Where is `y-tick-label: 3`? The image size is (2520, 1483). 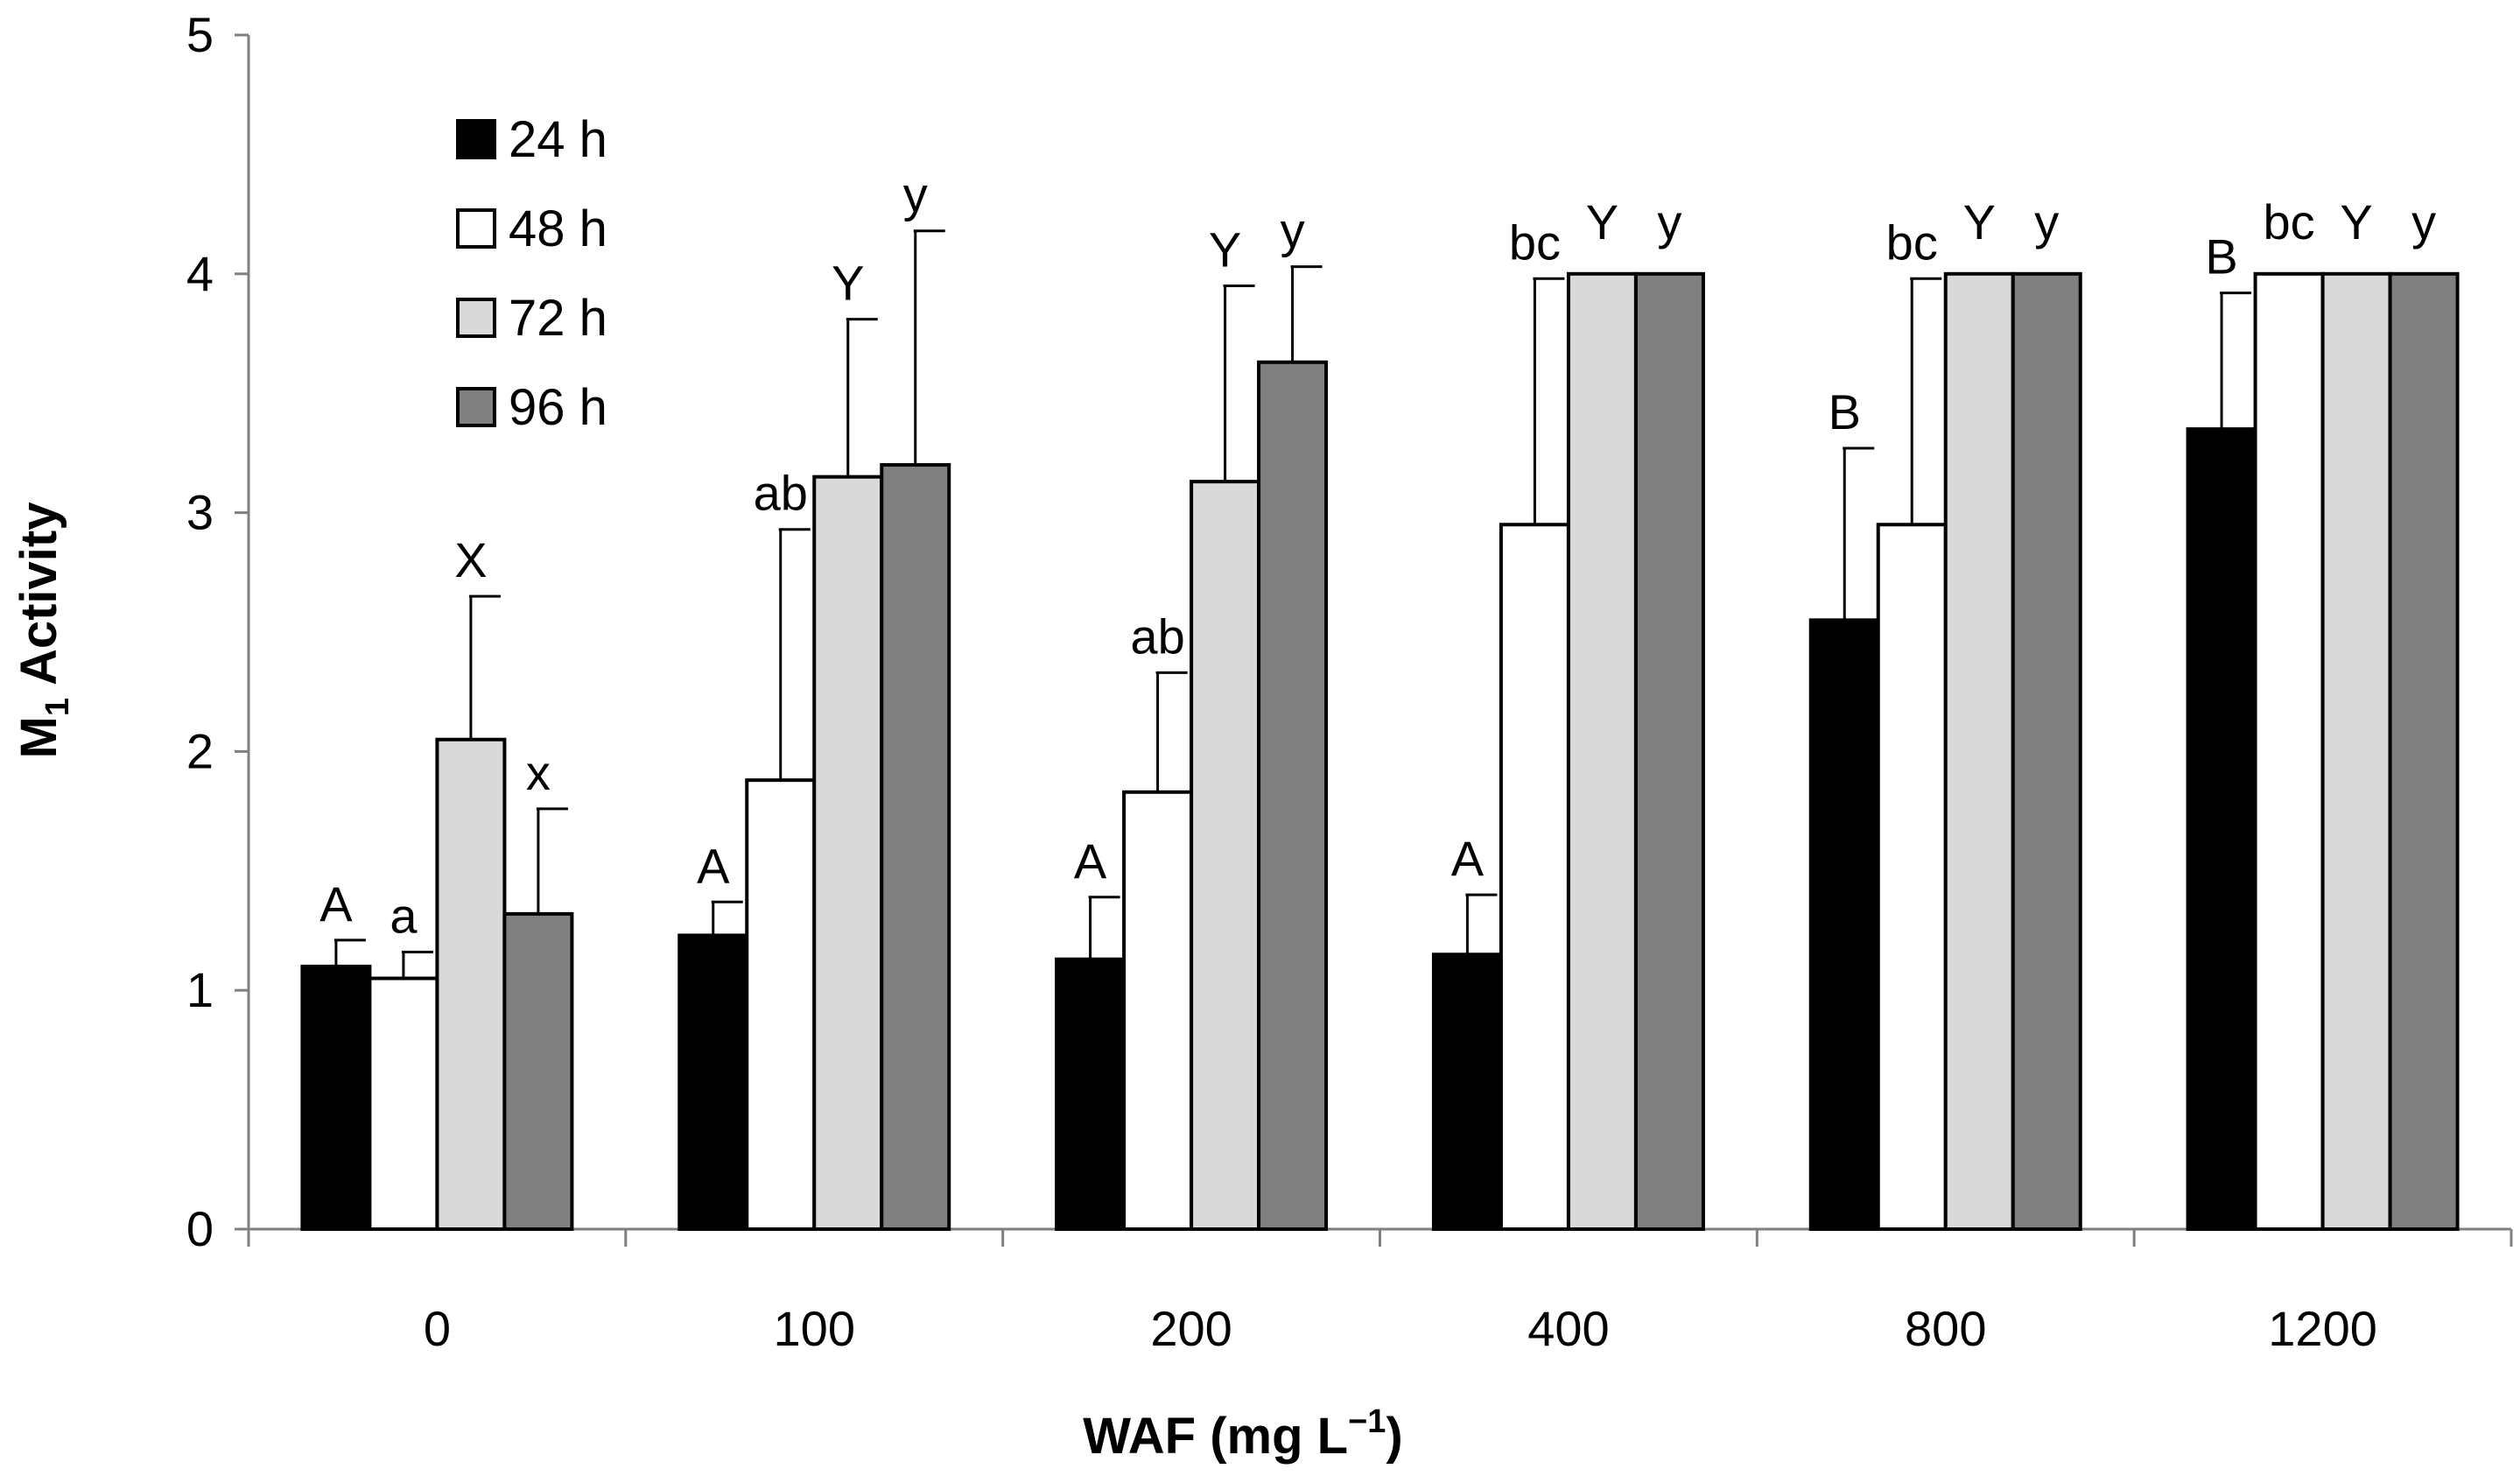 y-tick-label: 3 is located at coordinates (200, 512).